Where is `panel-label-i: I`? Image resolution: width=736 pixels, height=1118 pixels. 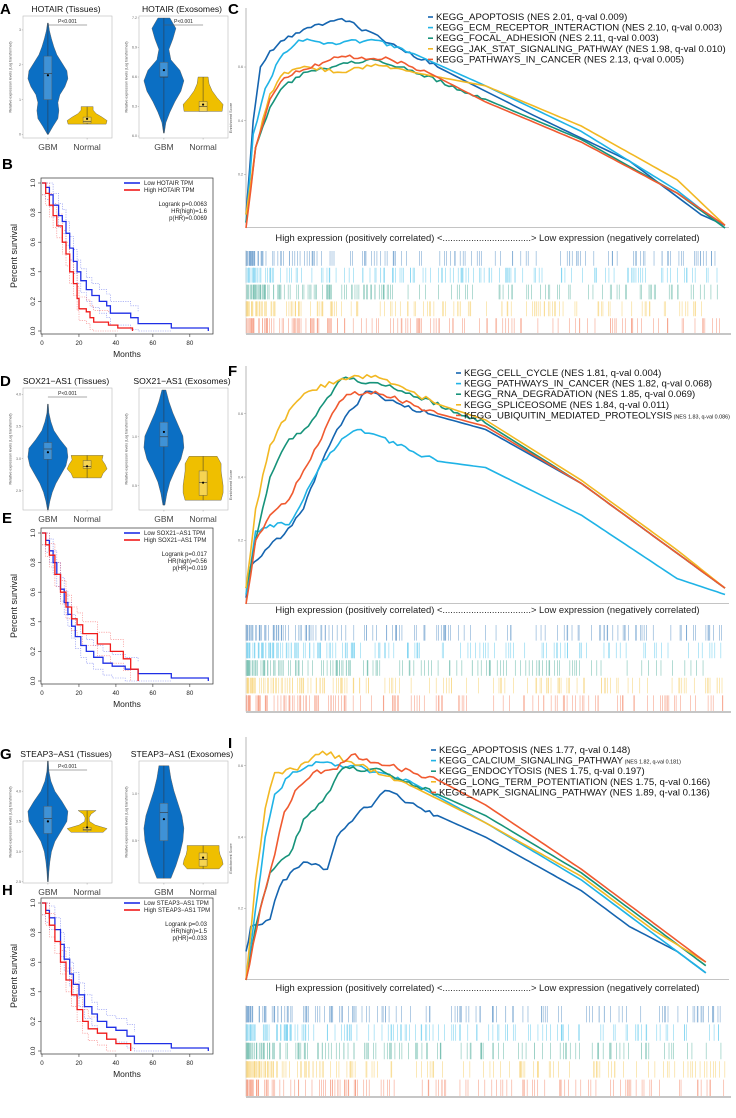
panel-label-i: I is located at coordinates (230, 743).